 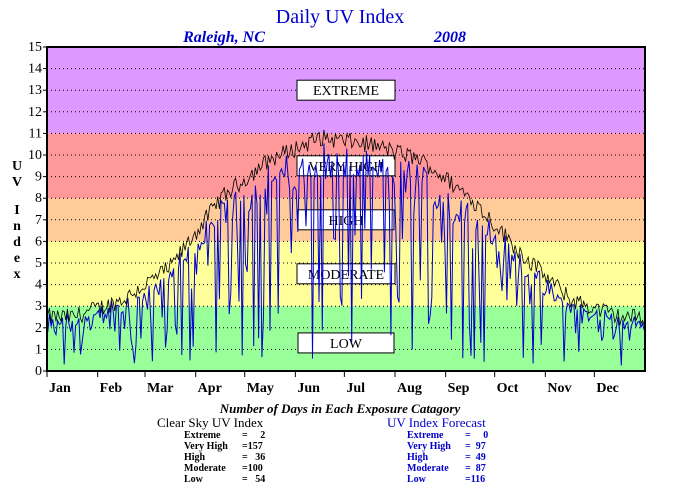 What do you see at coordinates (233, 479) in the screenshot?
I see `clear-sky-row: Low = 54` at bounding box center [233, 479].